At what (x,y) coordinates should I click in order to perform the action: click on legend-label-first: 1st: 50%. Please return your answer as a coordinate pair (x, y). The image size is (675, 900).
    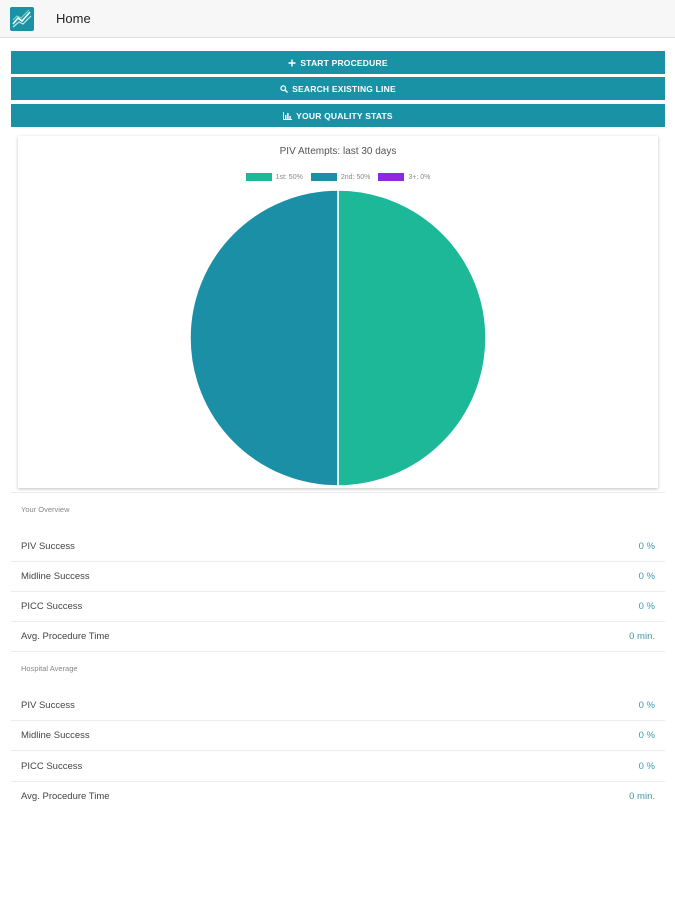
    Looking at the image, I should click on (289, 177).